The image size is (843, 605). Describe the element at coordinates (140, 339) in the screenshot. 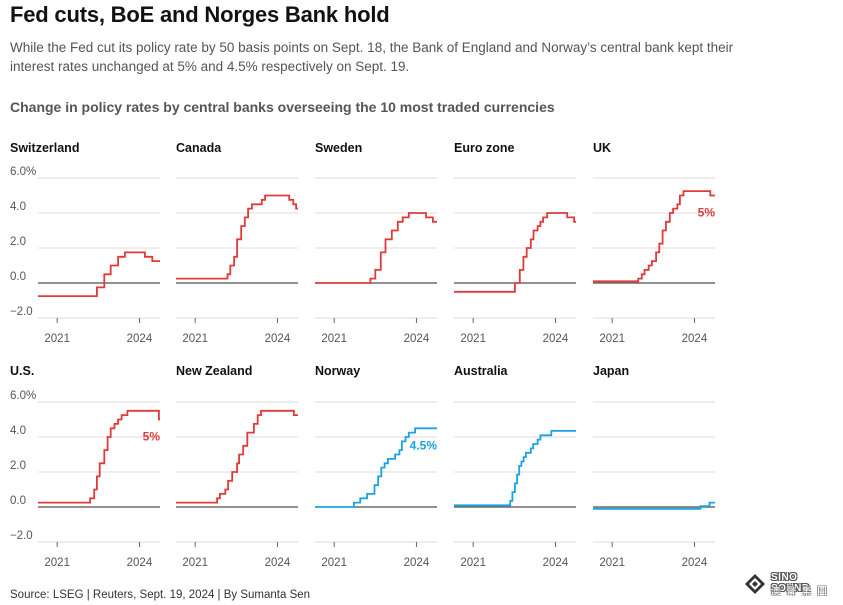

I see `x-tick-label-switzerland: 2024` at that location.